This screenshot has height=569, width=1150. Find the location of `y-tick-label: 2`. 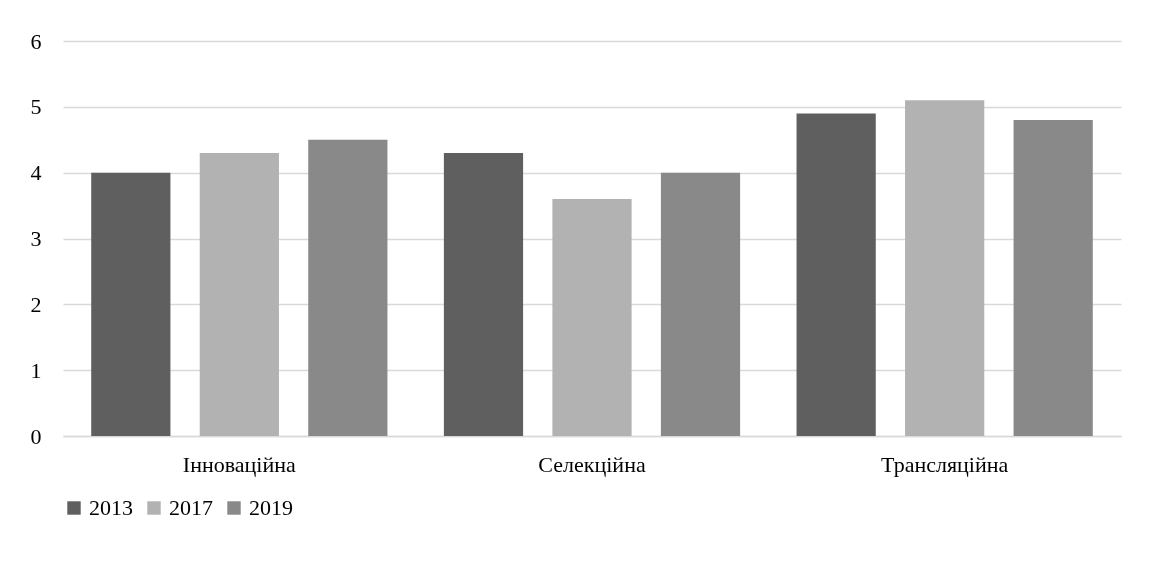

y-tick-label: 2 is located at coordinates (36, 304).